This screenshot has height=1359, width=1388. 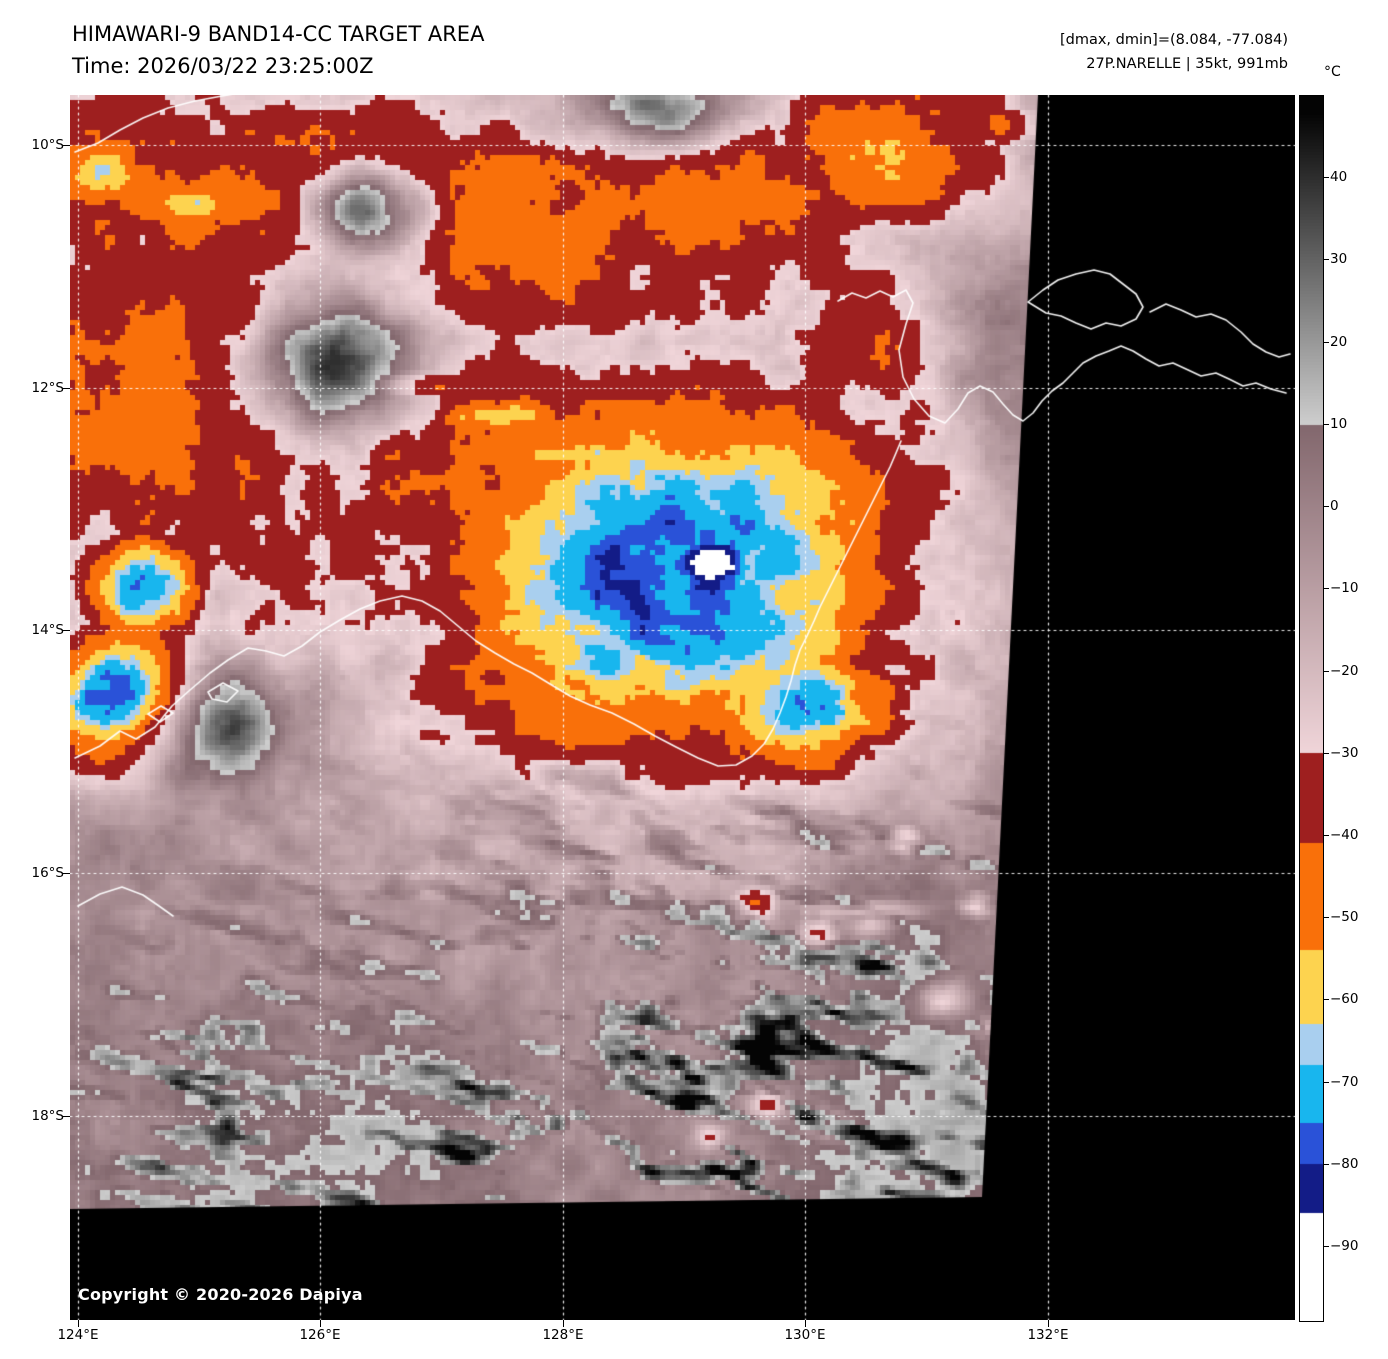 What do you see at coordinates (1187, 64) in the screenshot?
I see `storm-info: 27P.NARELLE | 35kt, 991mb` at bounding box center [1187, 64].